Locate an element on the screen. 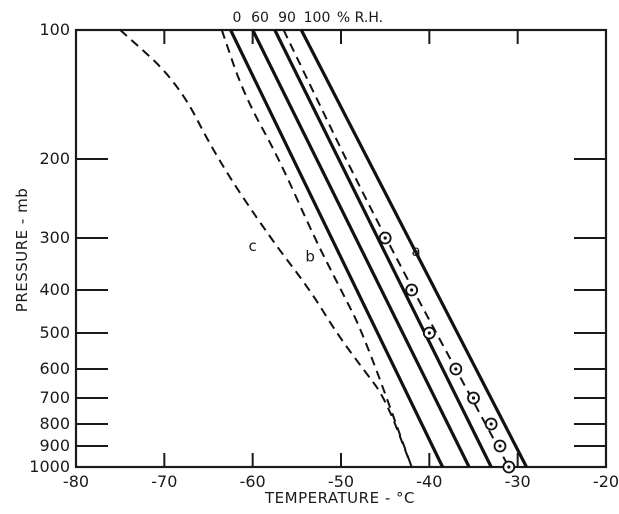  observation-markers is located at coordinates (447, 352).